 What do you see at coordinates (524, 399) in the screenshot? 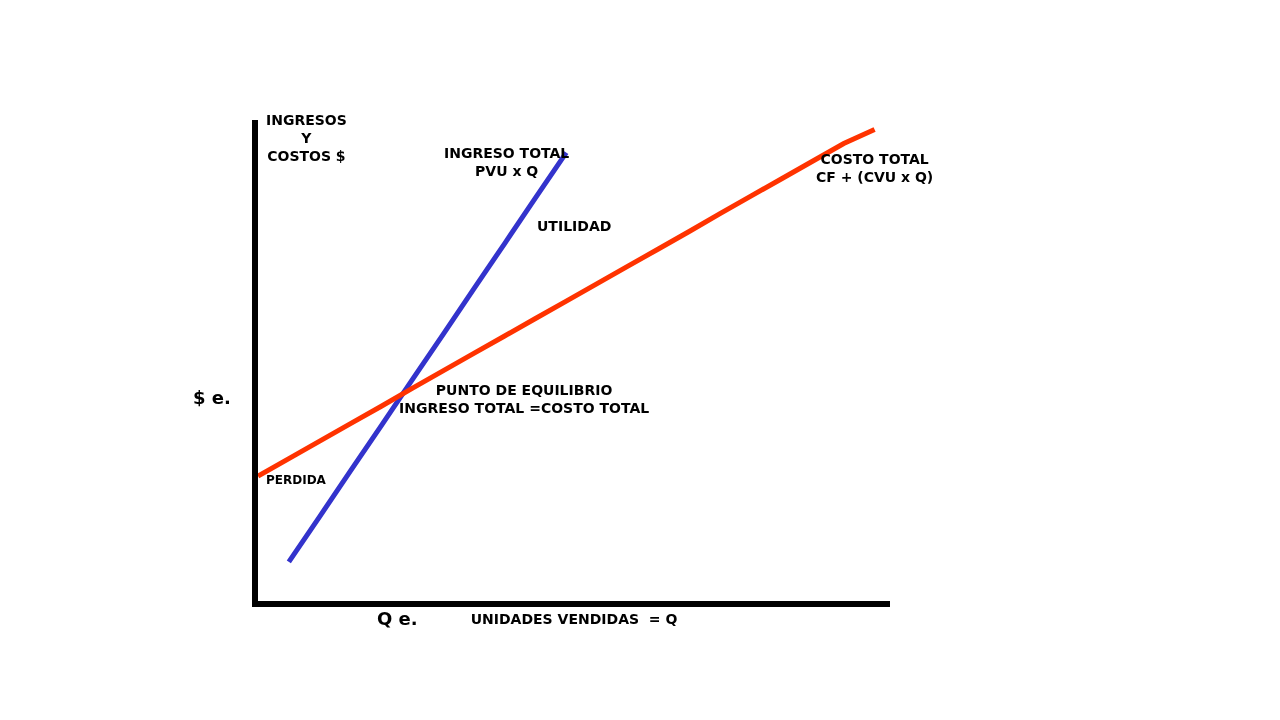
I see `annotation: PUNTO DE EQUILIBRIO INGRESO TOTAL =COSTO TOTAL` at bounding box center [524, 399].